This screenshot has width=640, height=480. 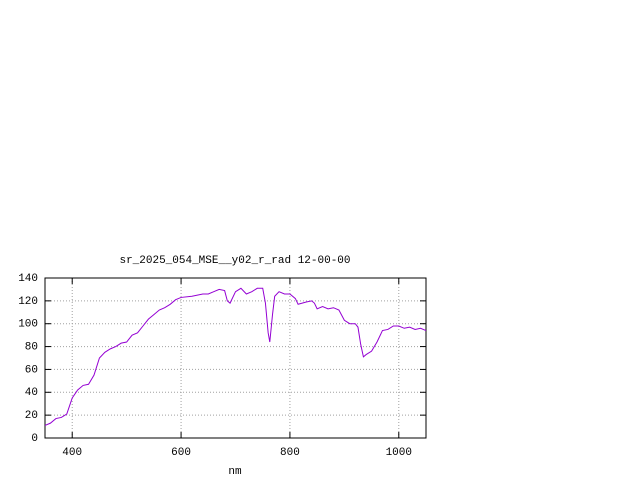 What do you see at coordinates (34, 439) in the screenshot?
I see `y-tick-label: 0` at bounding box center [34, 439].